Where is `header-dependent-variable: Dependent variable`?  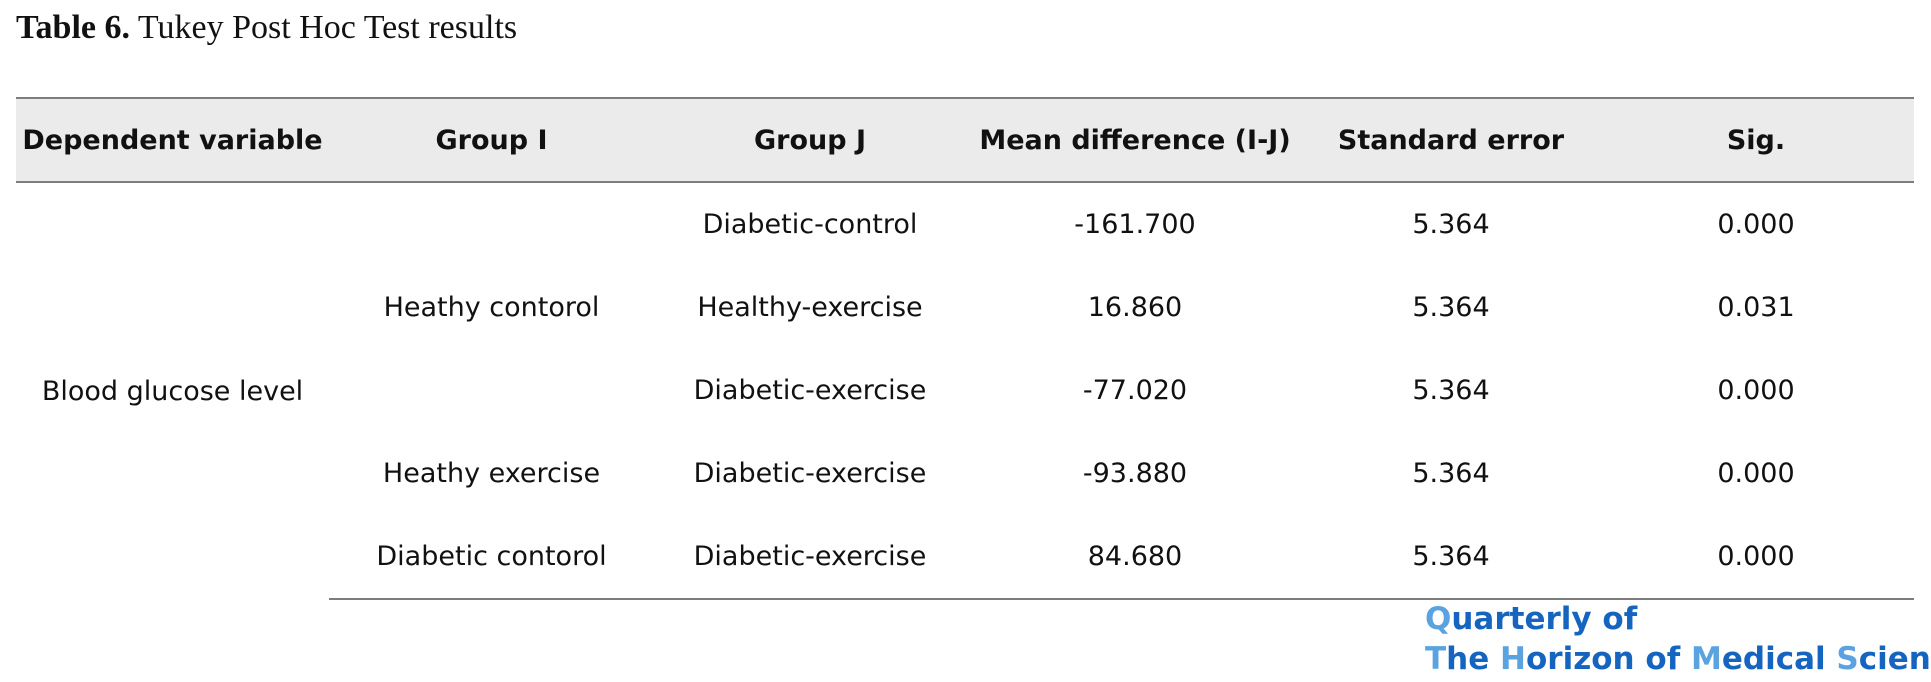 header-dependent-variable: Dependent variable is located at coordinates (172, 140).